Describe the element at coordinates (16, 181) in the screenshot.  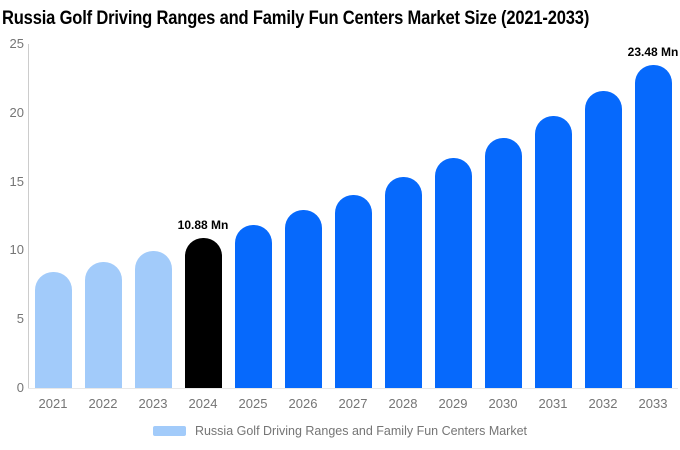
I see `y-axis-tick-label-15: 15` at that location.